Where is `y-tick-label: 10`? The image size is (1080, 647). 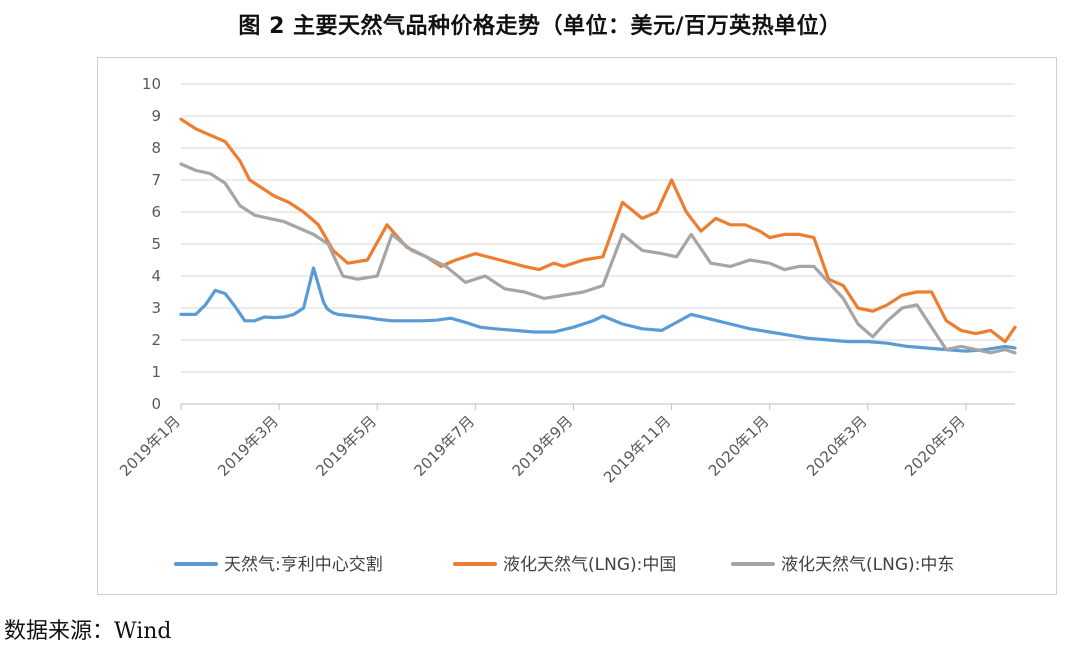 y-tick-label: 10 is located at coordinates (151, 84).